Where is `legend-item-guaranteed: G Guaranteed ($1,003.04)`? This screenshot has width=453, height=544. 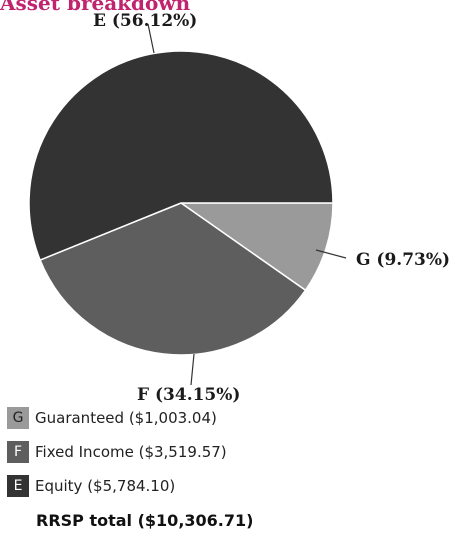
legend-item-guaranteed: G Guaranteed ($1,003.04) is located at coordinates (117, 418).